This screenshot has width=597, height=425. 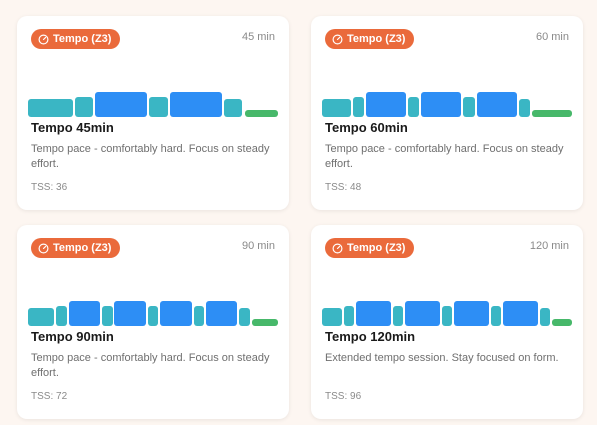 What do you see at coordinates (258, 37) in the screenshot?
I see `workout-duration: 45 min` at bounding box center [258, 37].